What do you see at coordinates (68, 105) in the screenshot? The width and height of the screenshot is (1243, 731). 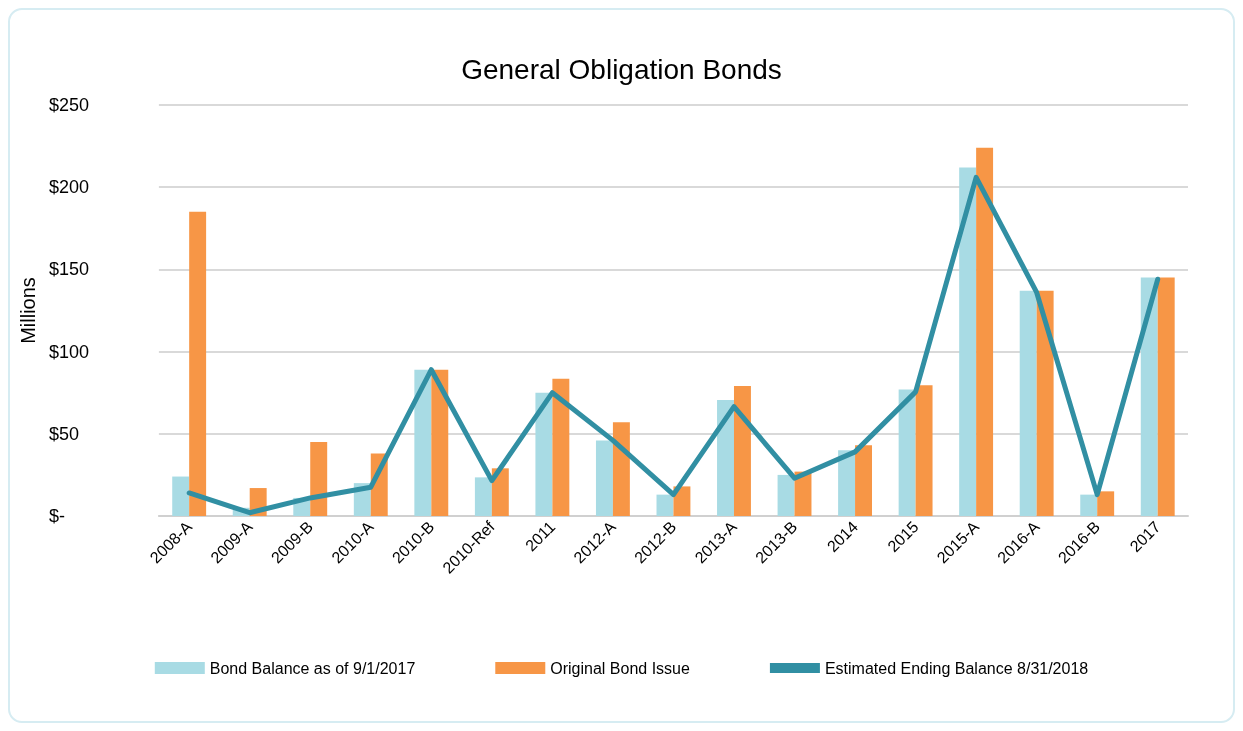 I see `y-tick-label: $250` at bounding box center [68, 105].